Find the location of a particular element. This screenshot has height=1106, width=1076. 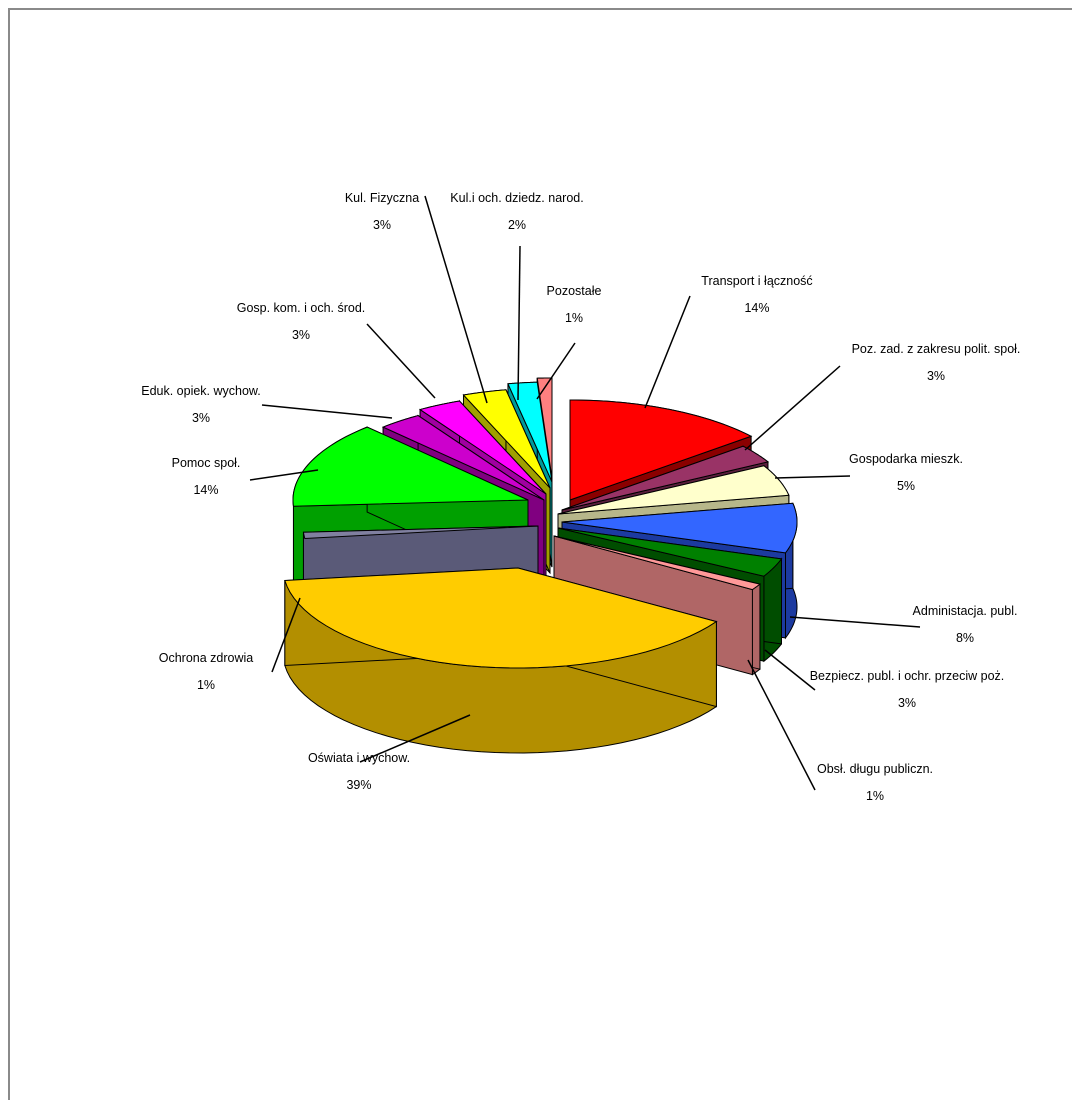

slice-value-label: 8% is located at coordinates (965, 638).